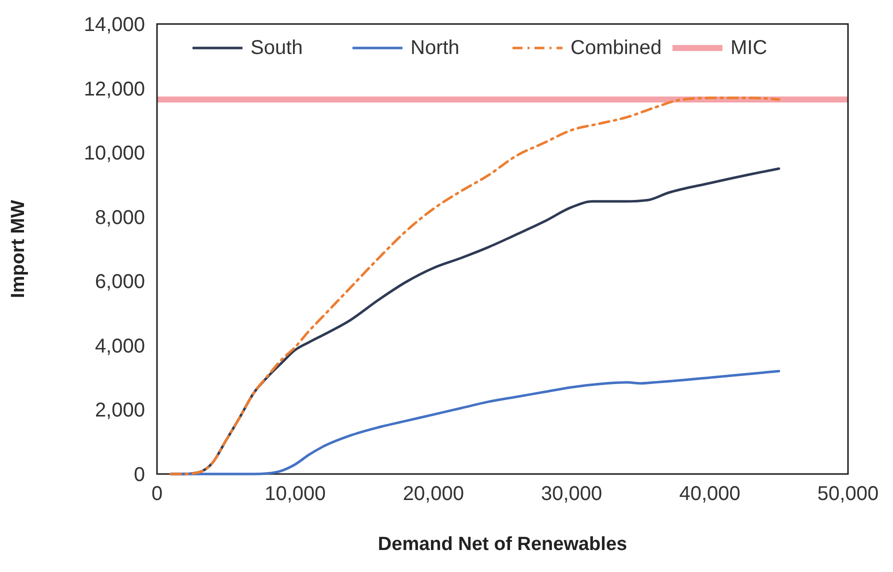 This screenshot has height=572, width=893. Describe the element at coordinates (18, 249) in the screenshot. I see `y-axis-title: Import MW` at that location.